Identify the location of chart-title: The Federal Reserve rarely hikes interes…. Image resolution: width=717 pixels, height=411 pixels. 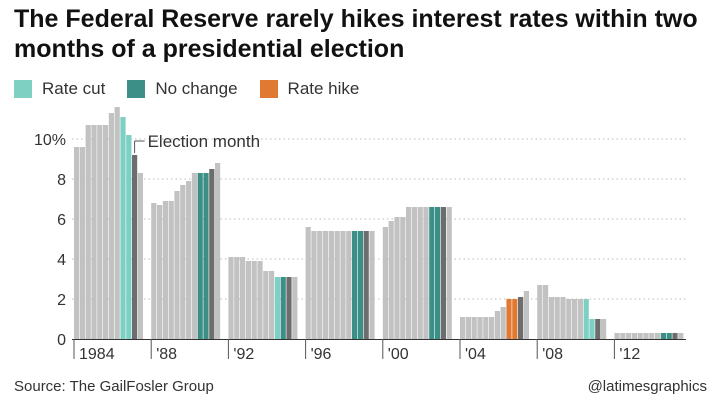
(356, 34).